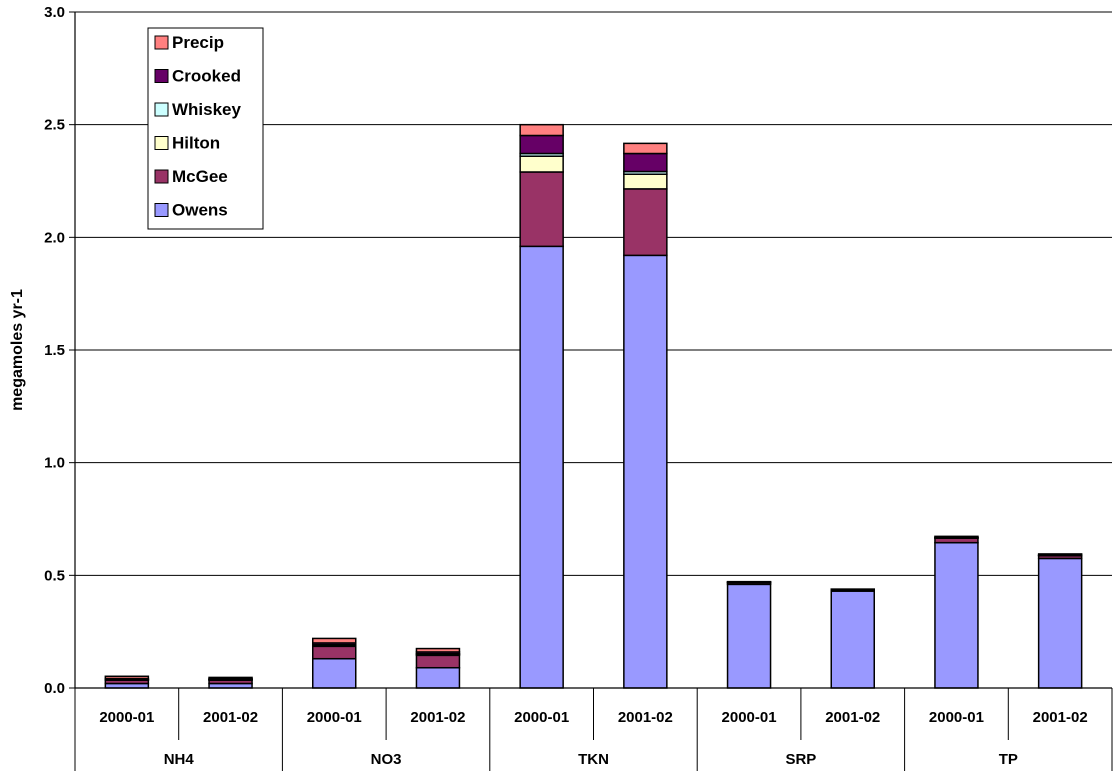 The height and width of the screenshot is (771, 1118). I want to click on legend-label: Owens, so click(200, 210).